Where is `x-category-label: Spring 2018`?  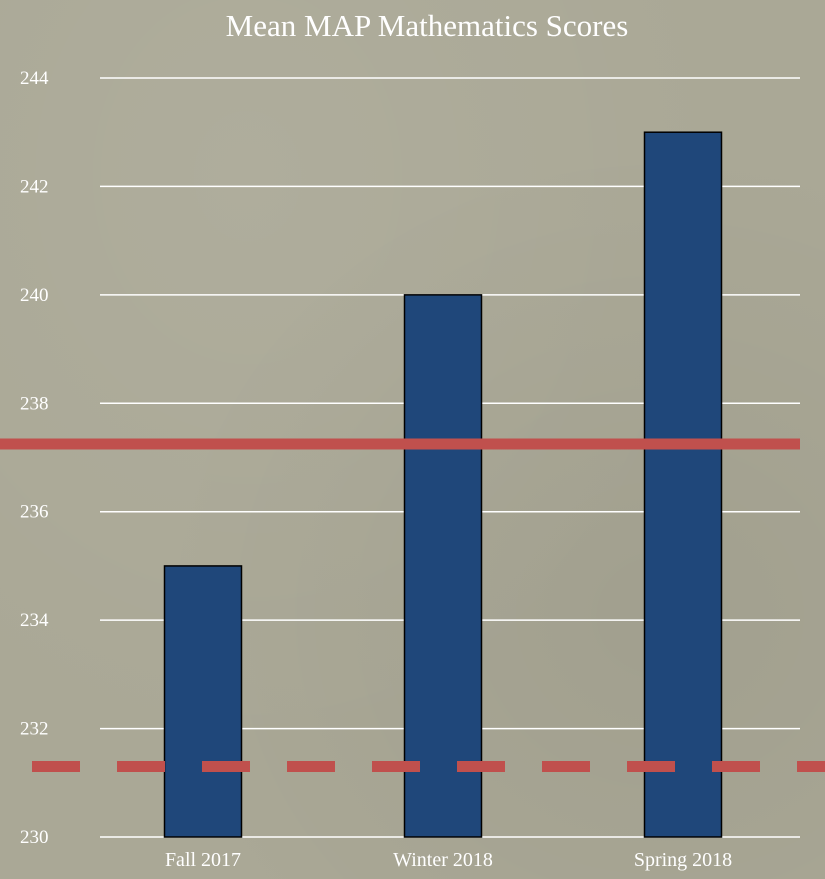 x-category-label: Spring 2018 is located at coordinates (683, 860).